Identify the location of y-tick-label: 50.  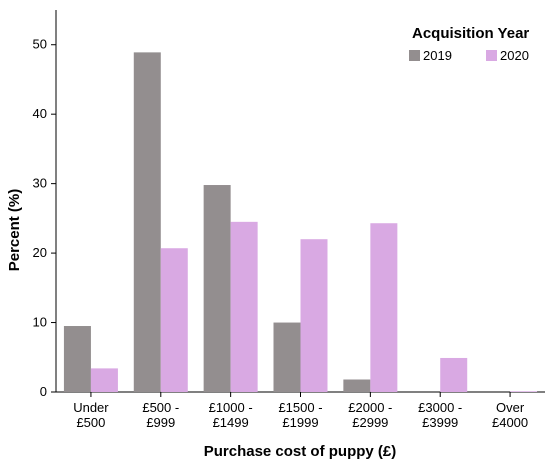
(40, 44).